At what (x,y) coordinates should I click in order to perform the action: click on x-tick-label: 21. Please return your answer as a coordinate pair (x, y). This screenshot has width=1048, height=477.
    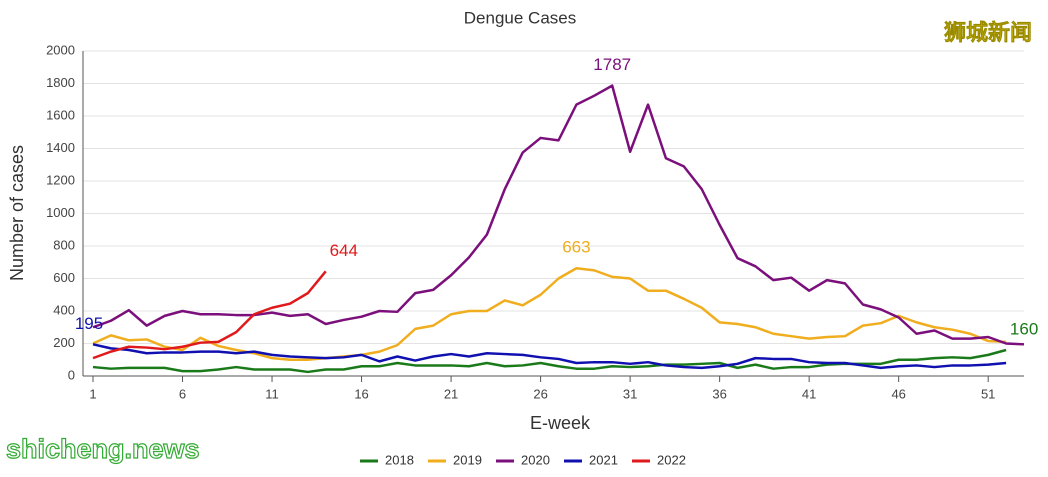
    Looking at the image, I should click on (451, 393).